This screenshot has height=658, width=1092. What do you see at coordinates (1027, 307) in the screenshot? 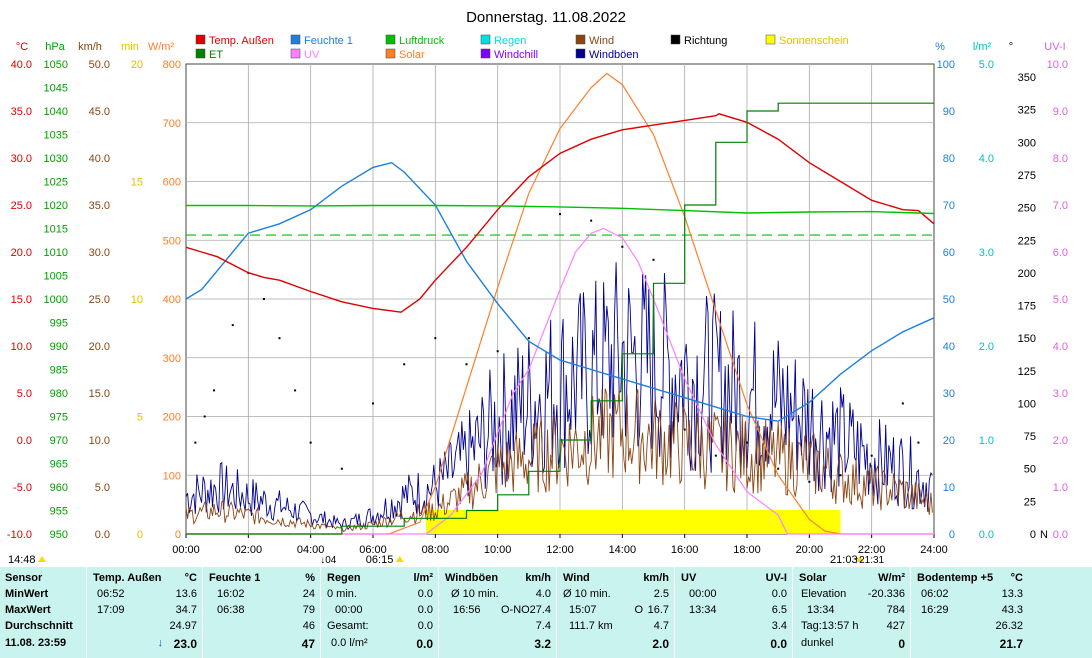
I see `axis-tick-direction: 175` at bounding box center [1027, 307].